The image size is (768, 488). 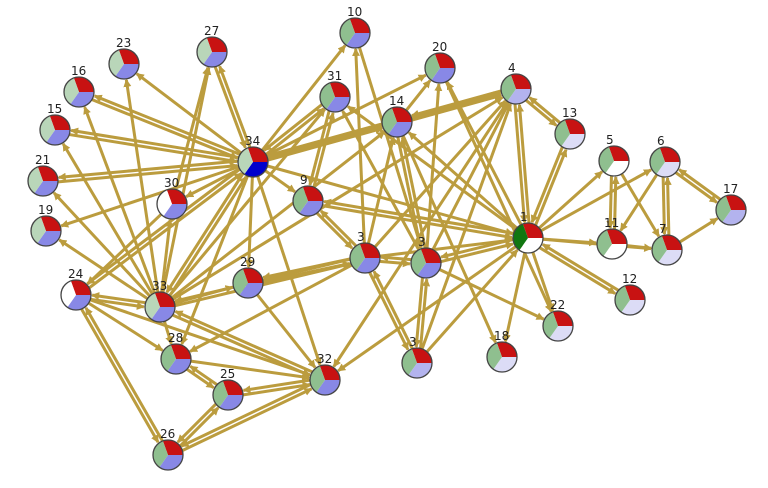 I want to click on node-33: 33, so click(x=160, y=301).